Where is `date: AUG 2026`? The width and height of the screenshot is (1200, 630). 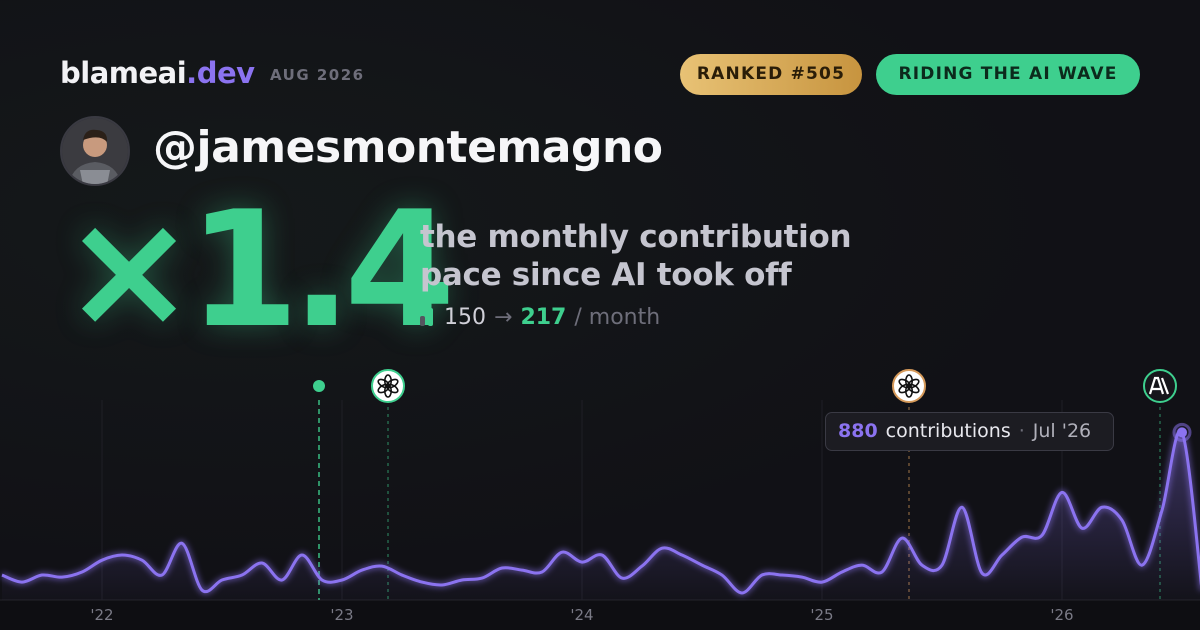
date: AUG 2026 is located at coordinates (317, 75).